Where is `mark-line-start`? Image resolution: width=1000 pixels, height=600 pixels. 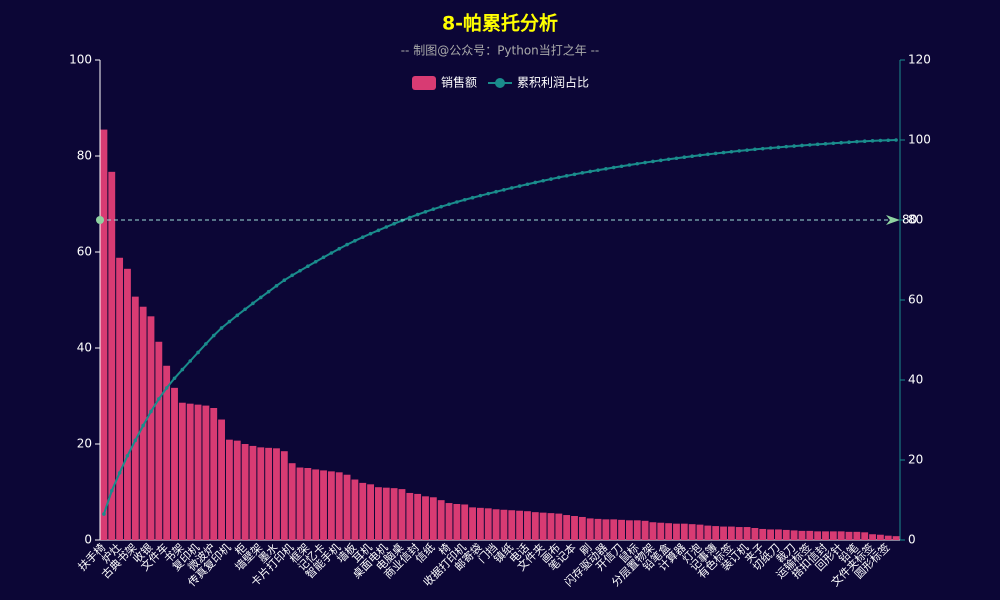
mark-line-start is located at coordinates (100, 220).